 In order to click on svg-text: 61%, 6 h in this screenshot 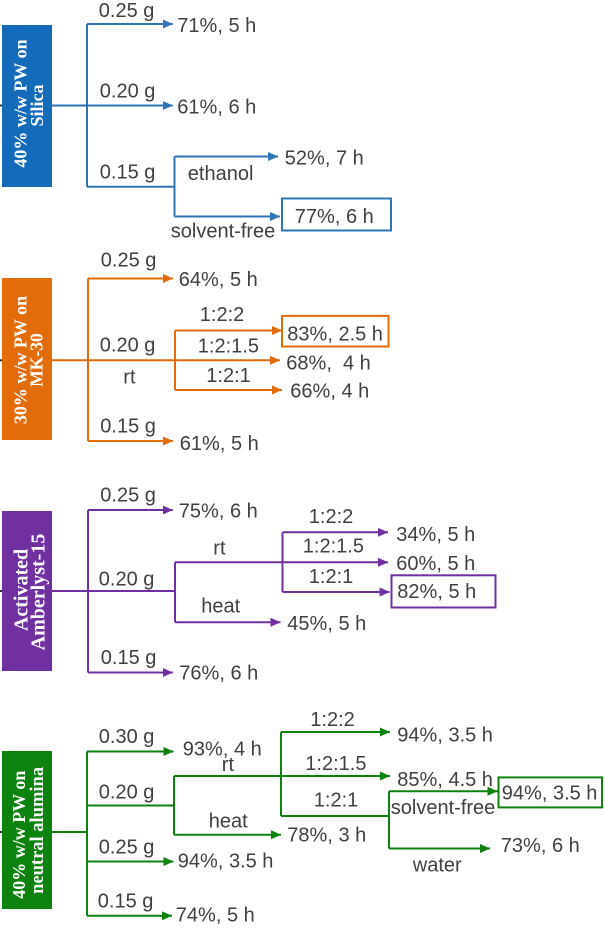, I will do `click(216, 108)`.